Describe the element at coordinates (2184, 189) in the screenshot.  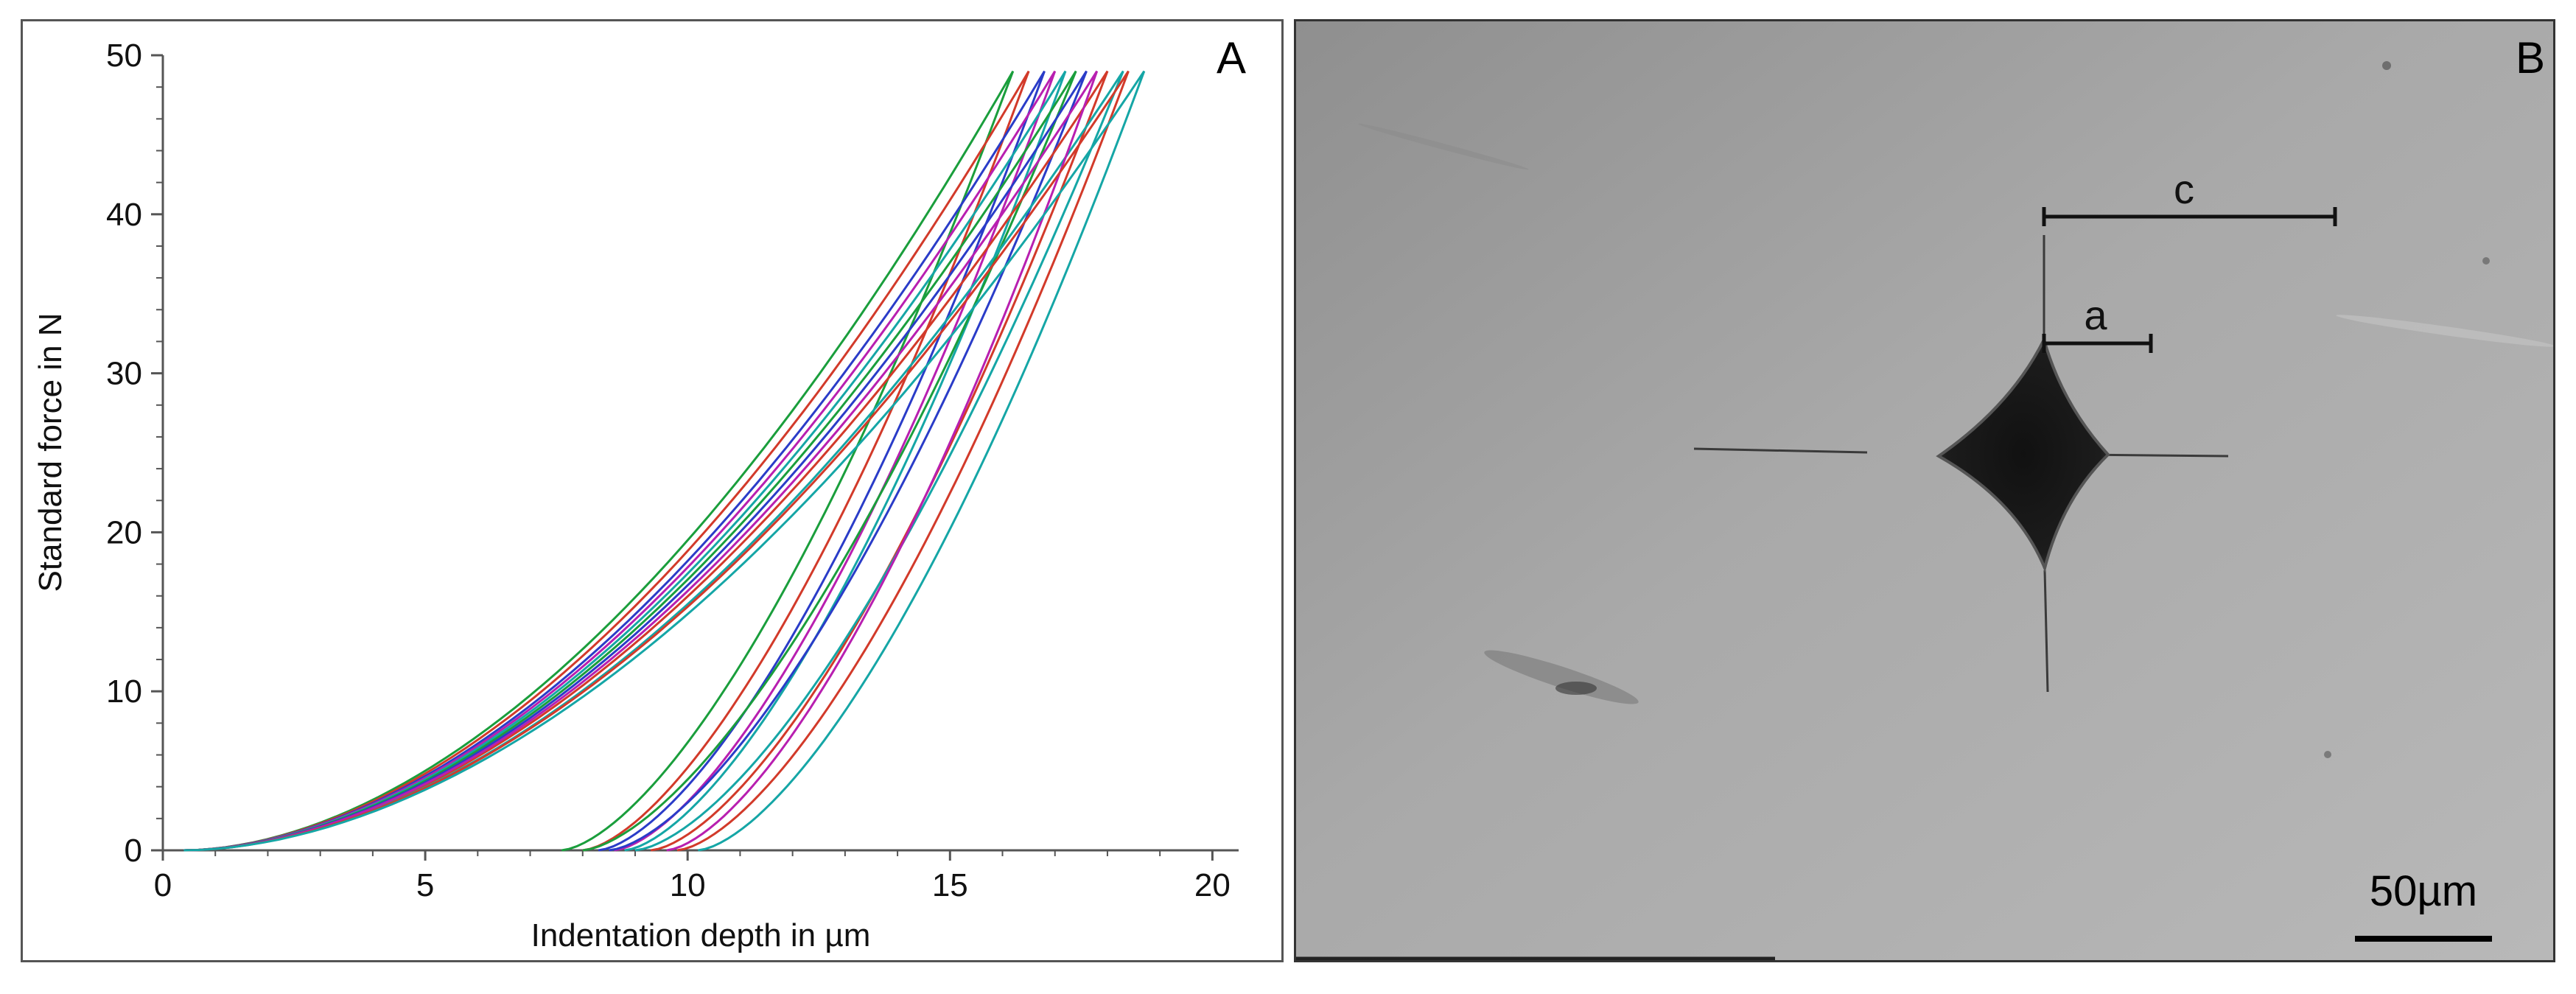
I see `measure-c-label: c` at that location.